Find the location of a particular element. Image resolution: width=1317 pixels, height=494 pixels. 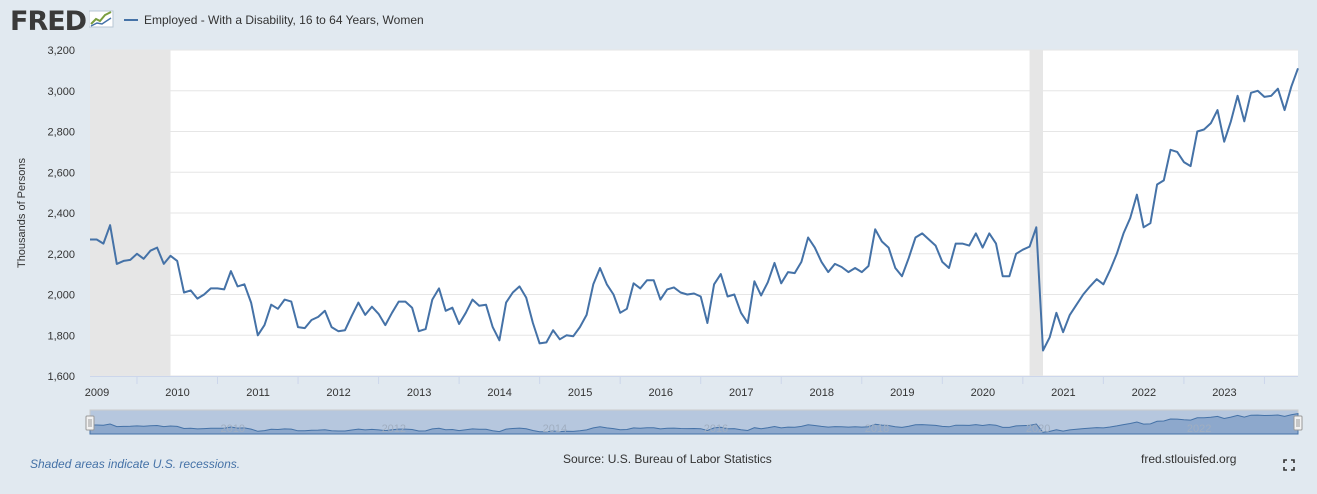

x-tick-label: 2015 is located at coordinates (580, 393).